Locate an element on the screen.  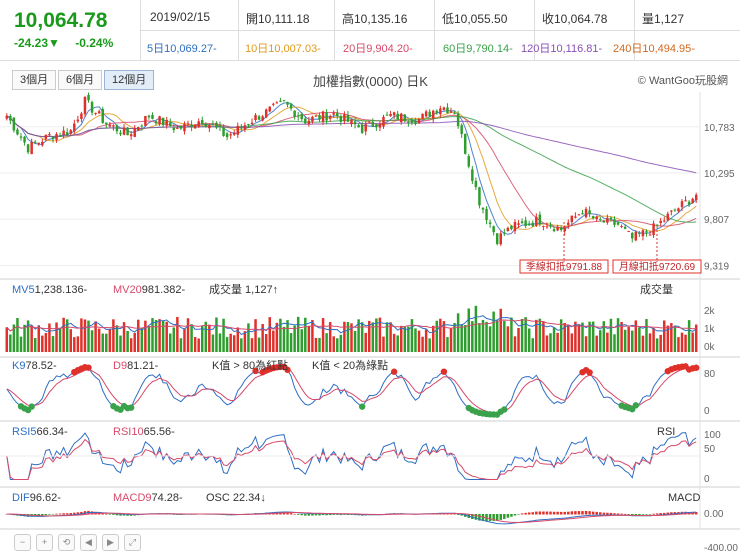
k9-label-value: 78.52- is located at coordinates (41, 366).